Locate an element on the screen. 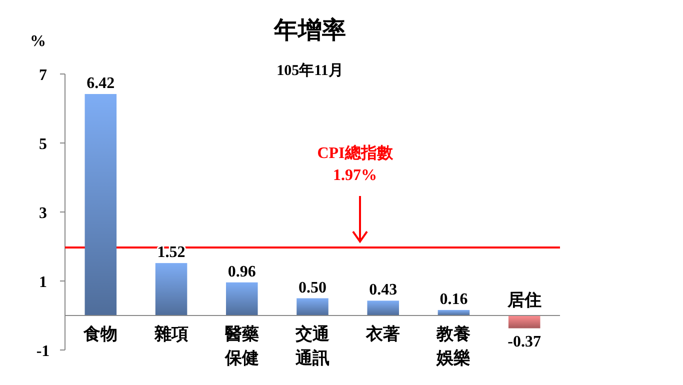 This screenshot has height=385, width=683. y-tick-label: 5 is located at coordinates (43, 144).